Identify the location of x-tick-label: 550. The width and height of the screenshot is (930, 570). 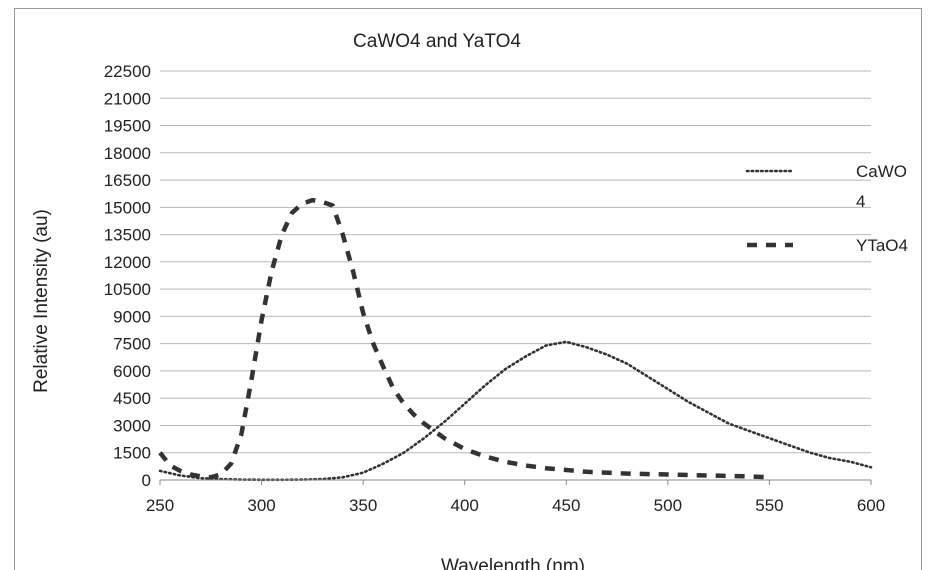
(769, 505).